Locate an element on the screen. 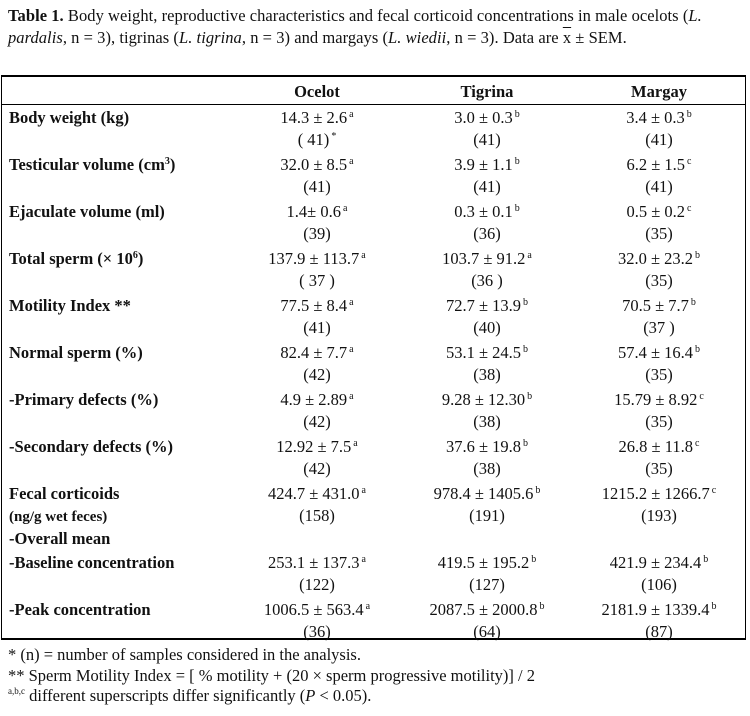 Image resolution: width=750 pixels, height=716 pixels. table-cell: 1.4± 0.6 a (39) is located at coordinates (317, 222).